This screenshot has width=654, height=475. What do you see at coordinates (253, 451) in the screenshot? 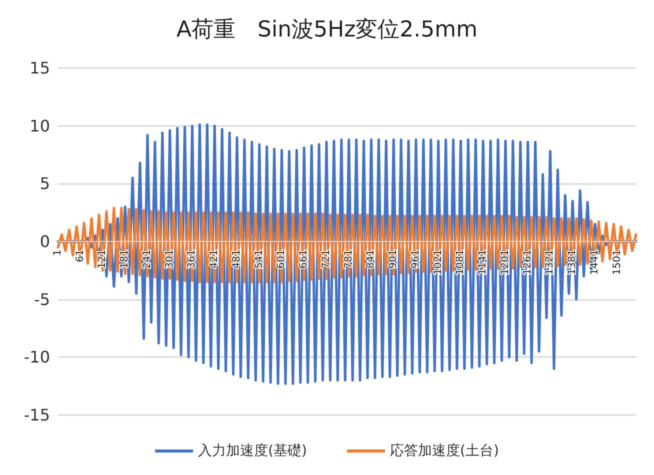
I see `legend-label: 入力加速度(基礎)` at bounding box center [253, 451].